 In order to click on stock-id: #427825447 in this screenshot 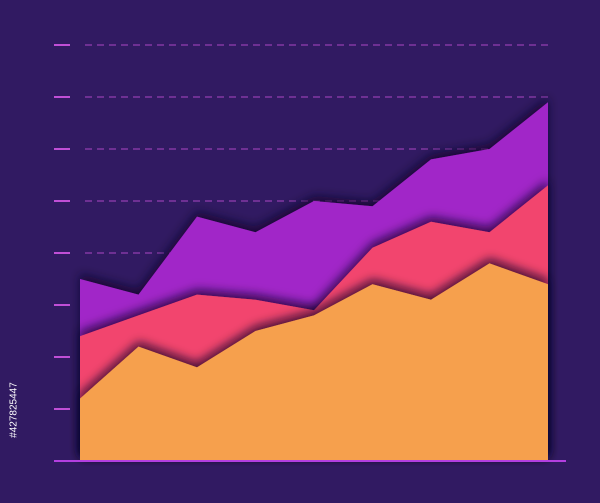, I will do `click(14, 410)`.